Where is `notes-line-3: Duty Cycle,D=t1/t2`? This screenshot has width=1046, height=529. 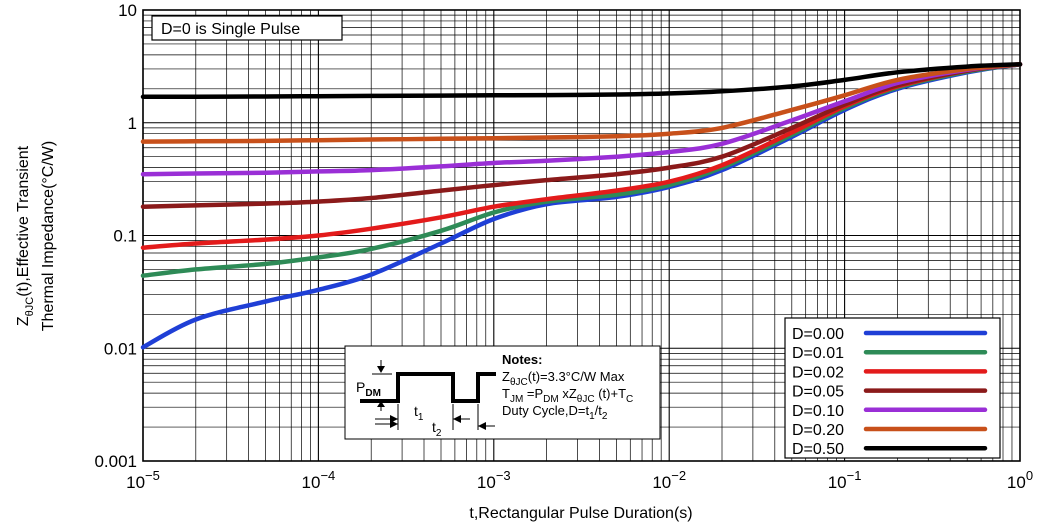
notes-line-3: Duty Cycle,D=t1/t2 is located at coordinates (555, 412).